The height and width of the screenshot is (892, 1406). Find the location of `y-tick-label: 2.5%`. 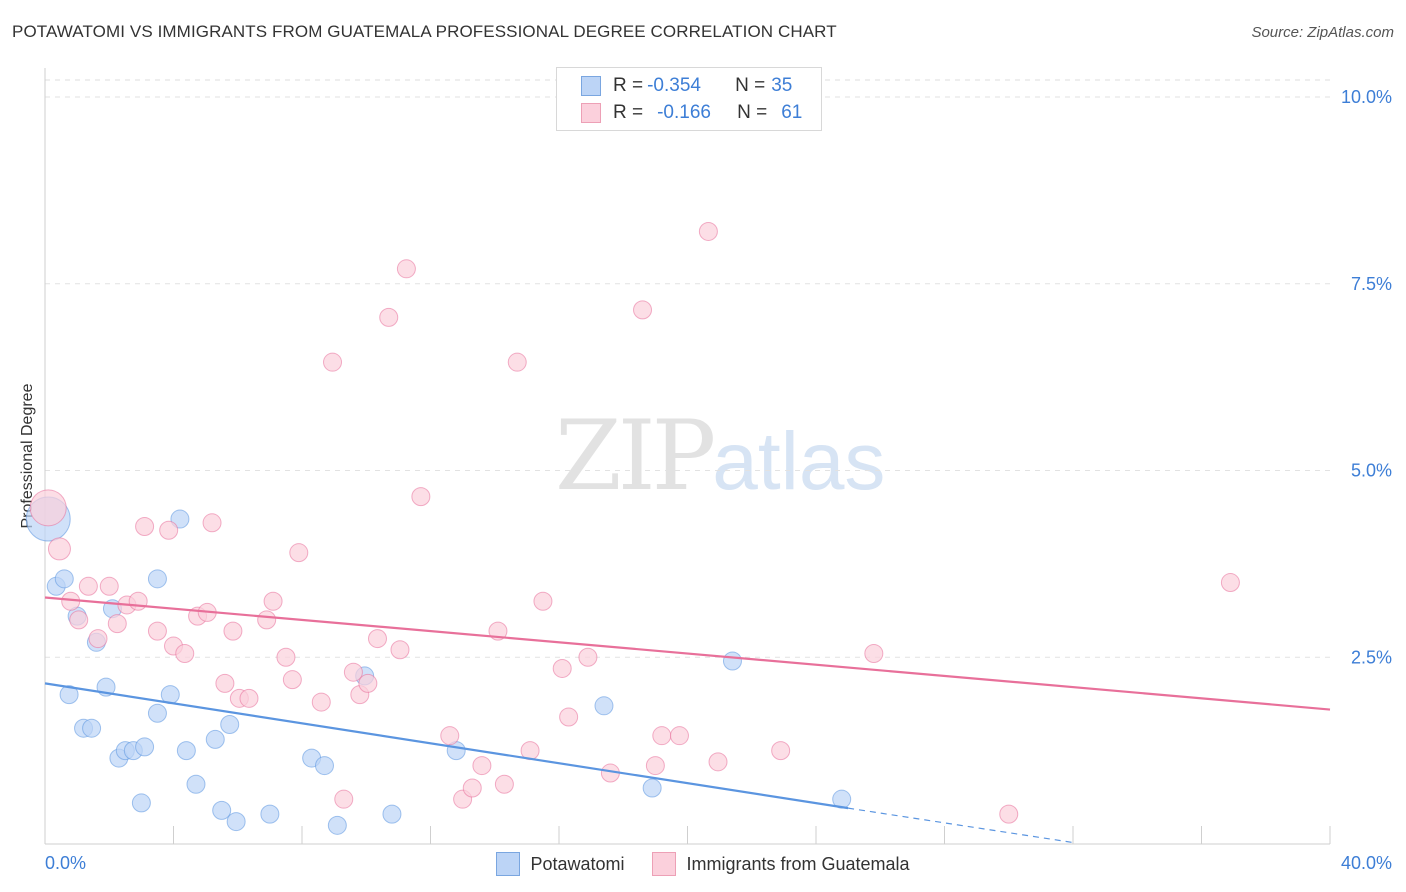

y-tick-label: 2.5% is located at coordinates (1371, 657).